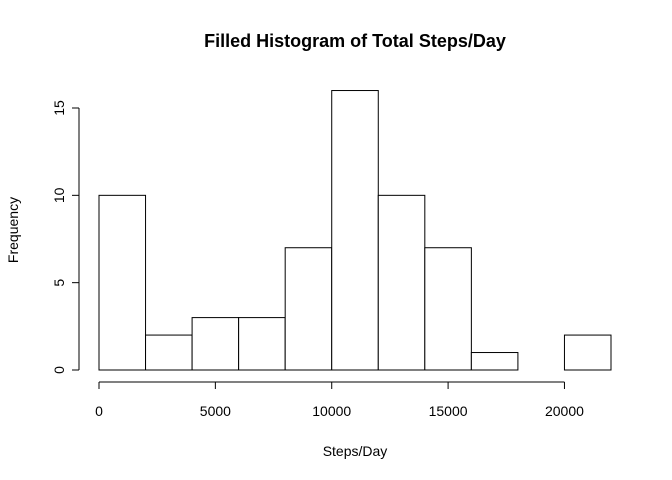 This screenshot has height=480, width=672. I want to click on y-tick-label: 0, so click(59, 370).